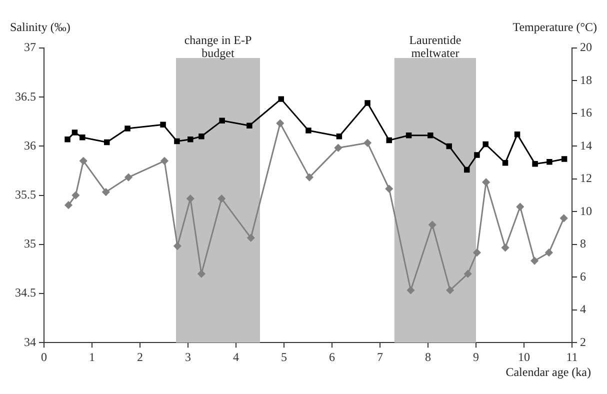 The height and width of the screenshot is (394, 607). Describe the element at coordinates (44, 357) in the screenshot. I see `x-tick-label: 0` at that location.